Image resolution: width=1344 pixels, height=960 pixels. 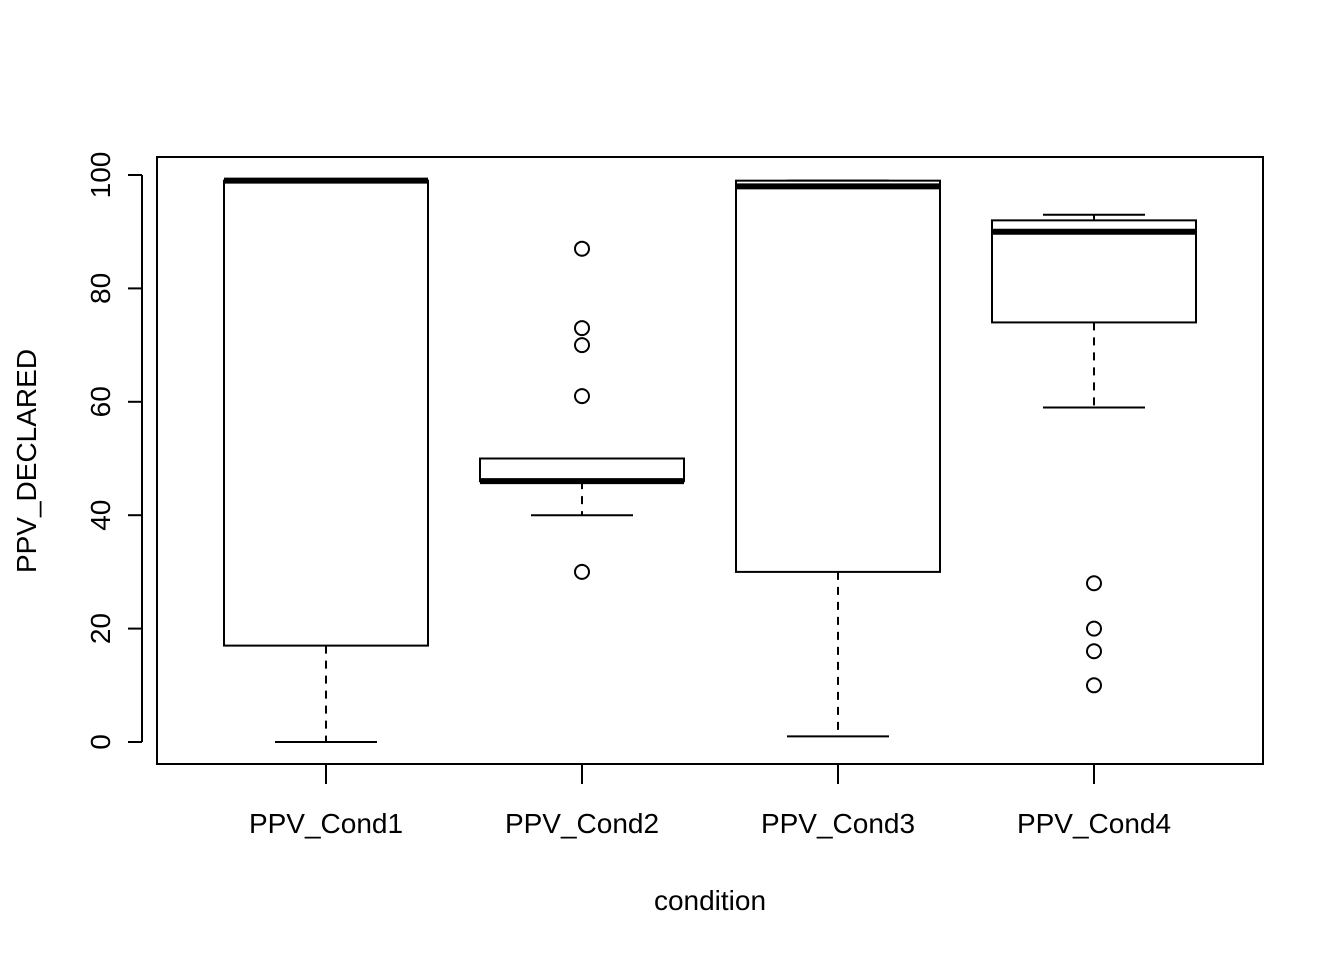 I want to click on y-tick-label: 60, so click(x=100, y=401).